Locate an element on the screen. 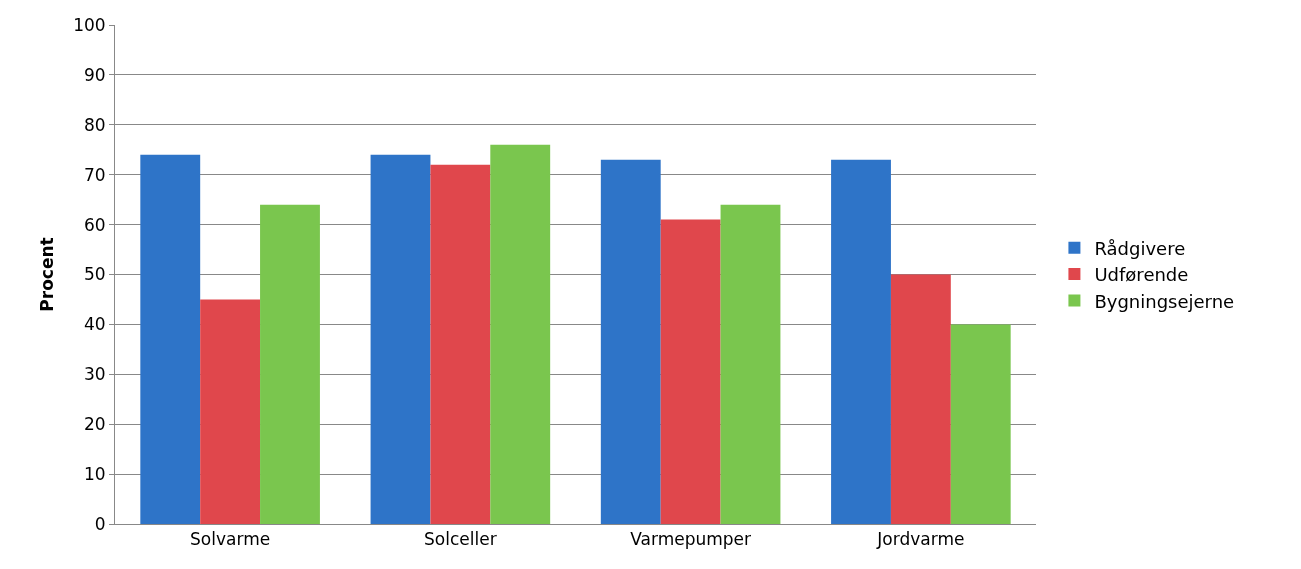 This screenshot has height=569, width=1301. y-tick-label: 60 is located at coordinates (94, 224).